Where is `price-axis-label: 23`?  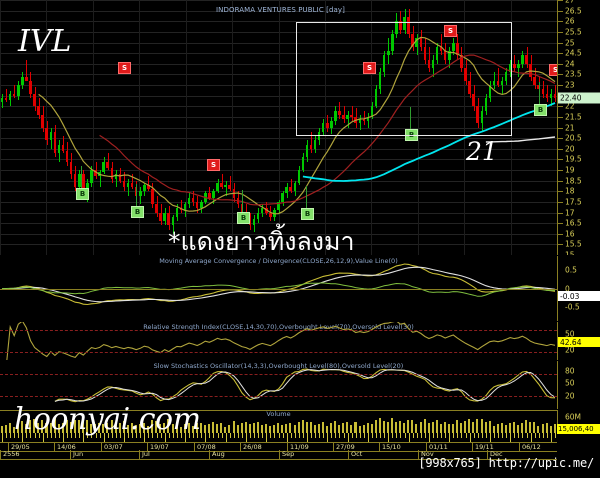 price-axis-label: 23 is located at coordinates (570, 85).